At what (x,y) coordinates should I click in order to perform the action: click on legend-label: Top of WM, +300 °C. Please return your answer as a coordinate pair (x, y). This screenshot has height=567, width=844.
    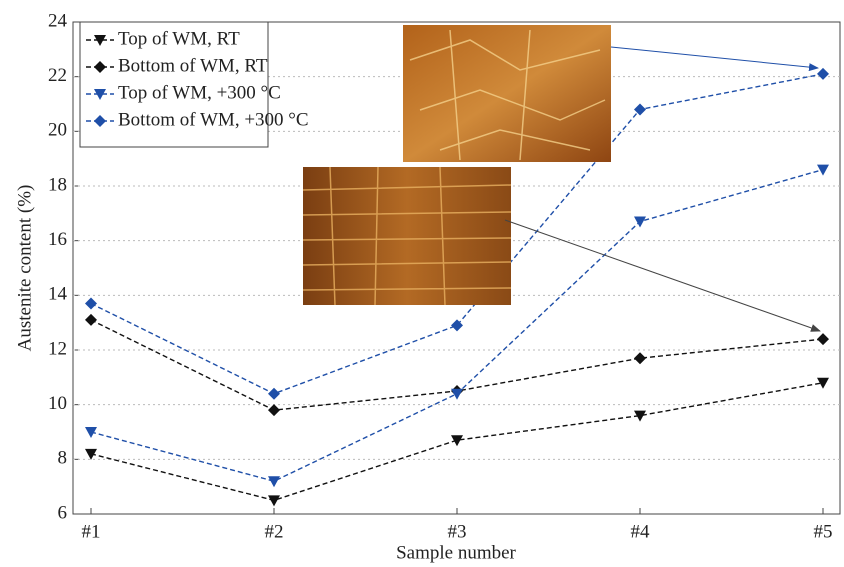
    Looking at the image, I should click on (199, 92).